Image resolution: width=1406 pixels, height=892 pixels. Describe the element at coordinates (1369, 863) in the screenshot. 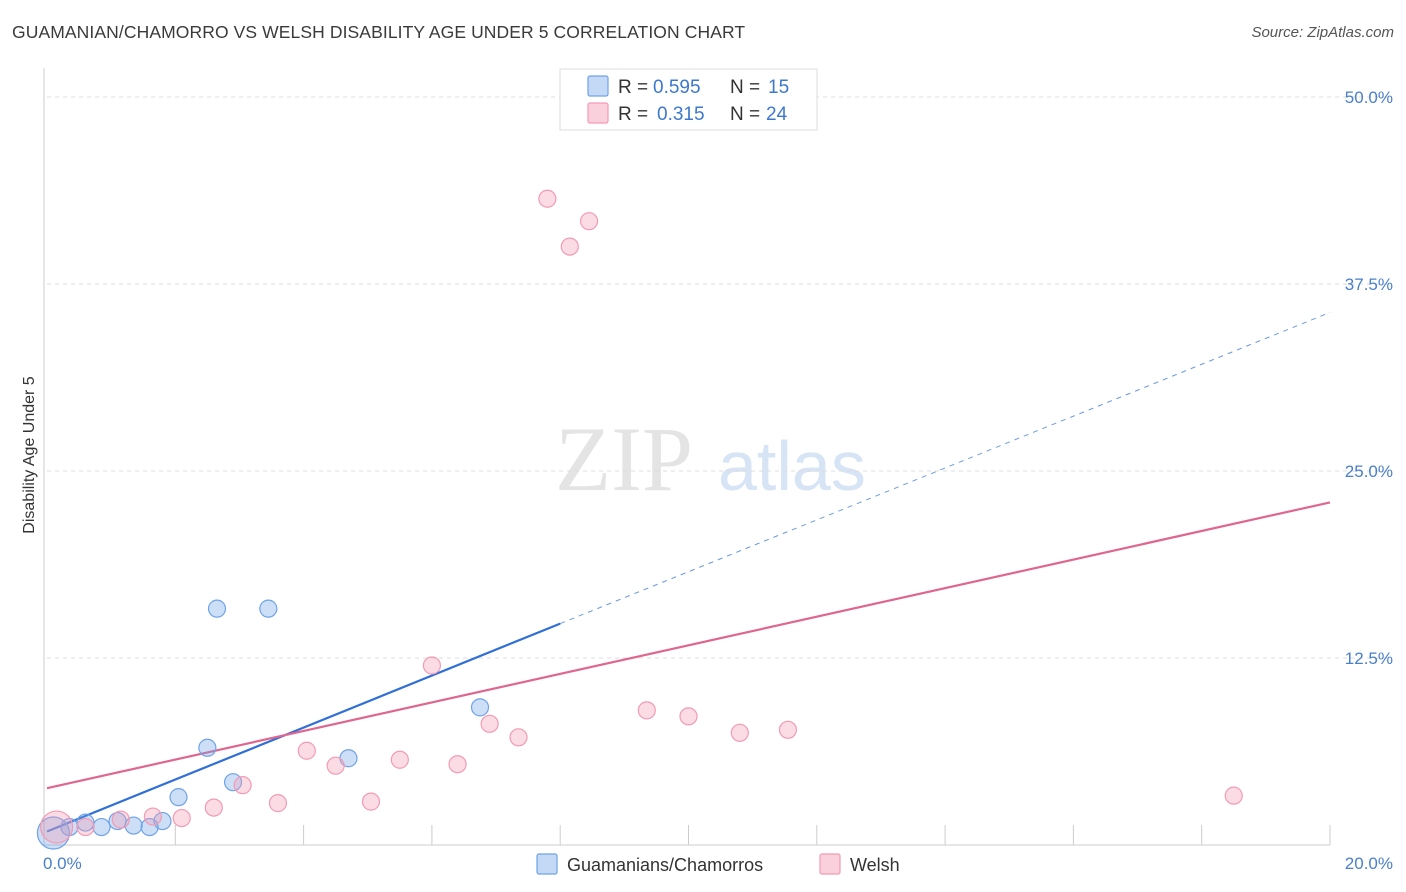

I see `x-tick-label: 20.0%` at that location.